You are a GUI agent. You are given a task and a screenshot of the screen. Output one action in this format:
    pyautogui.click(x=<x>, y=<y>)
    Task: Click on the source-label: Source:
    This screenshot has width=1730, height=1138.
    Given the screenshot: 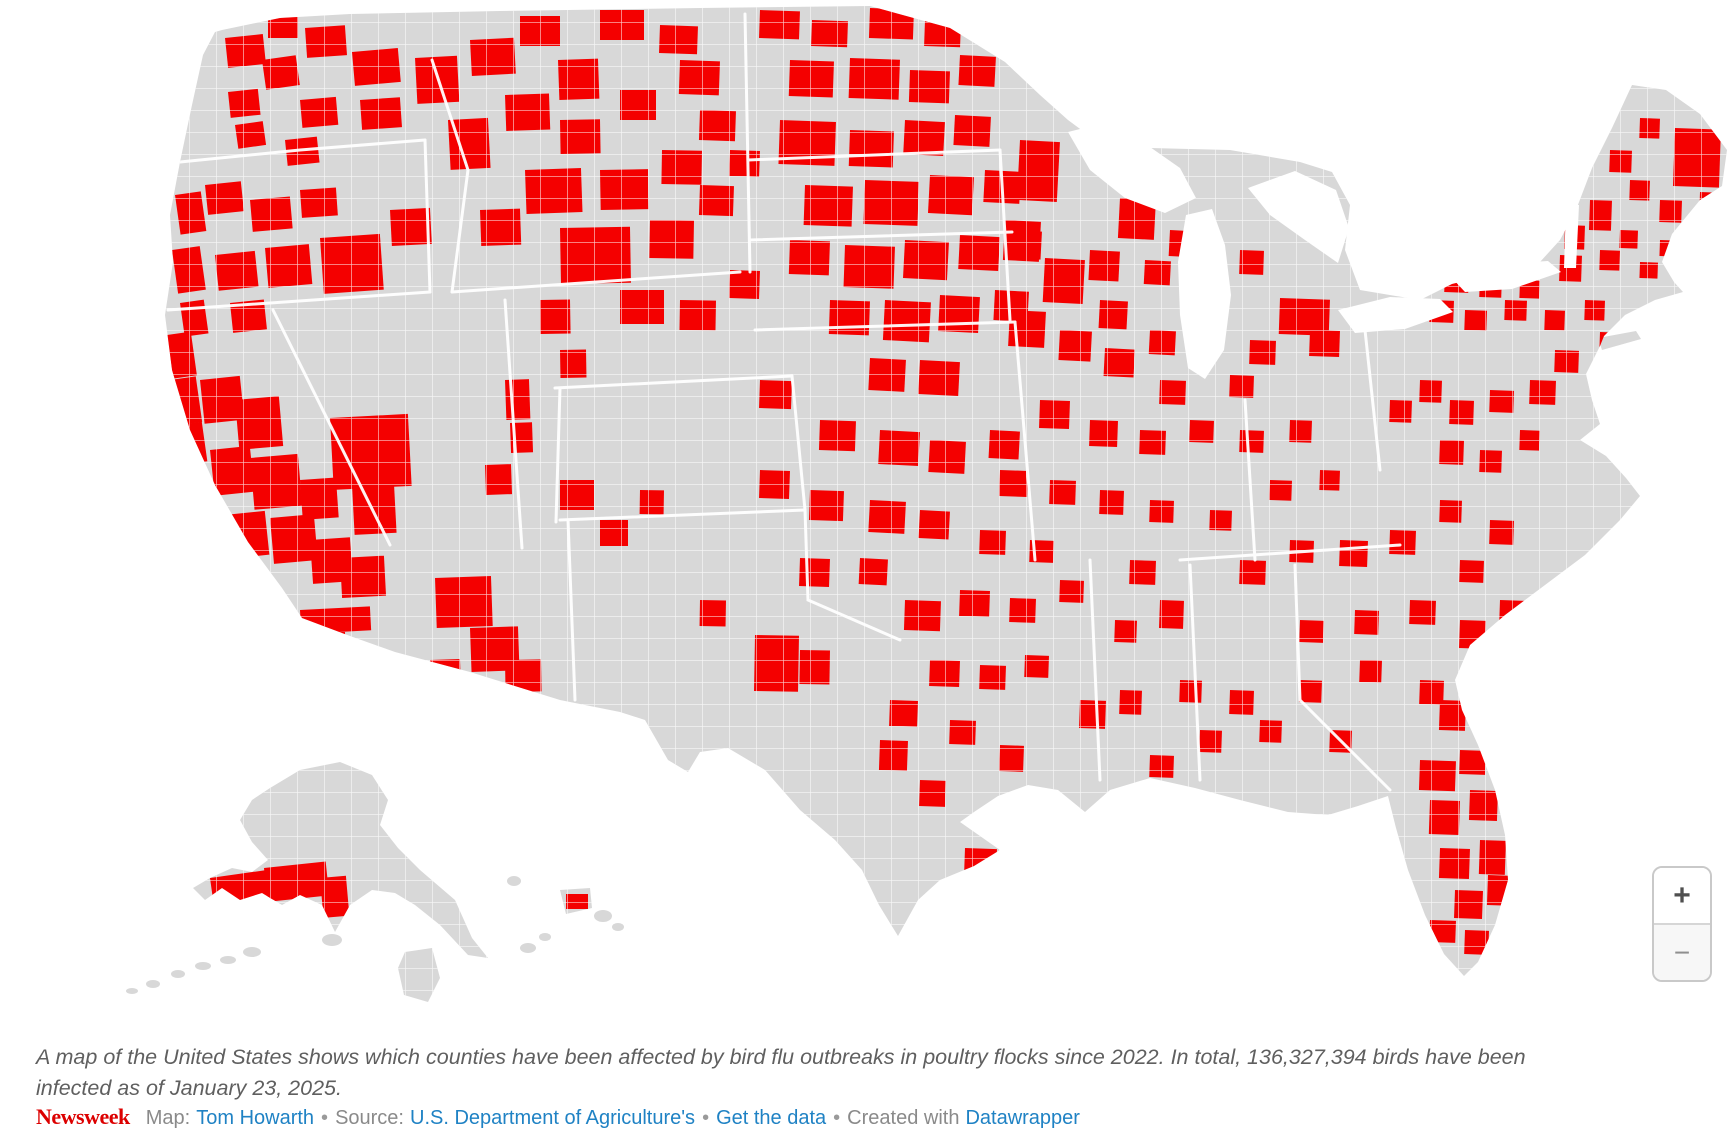 What is the action you would take?
    pyautogui.click(x=369, y=1118)
    